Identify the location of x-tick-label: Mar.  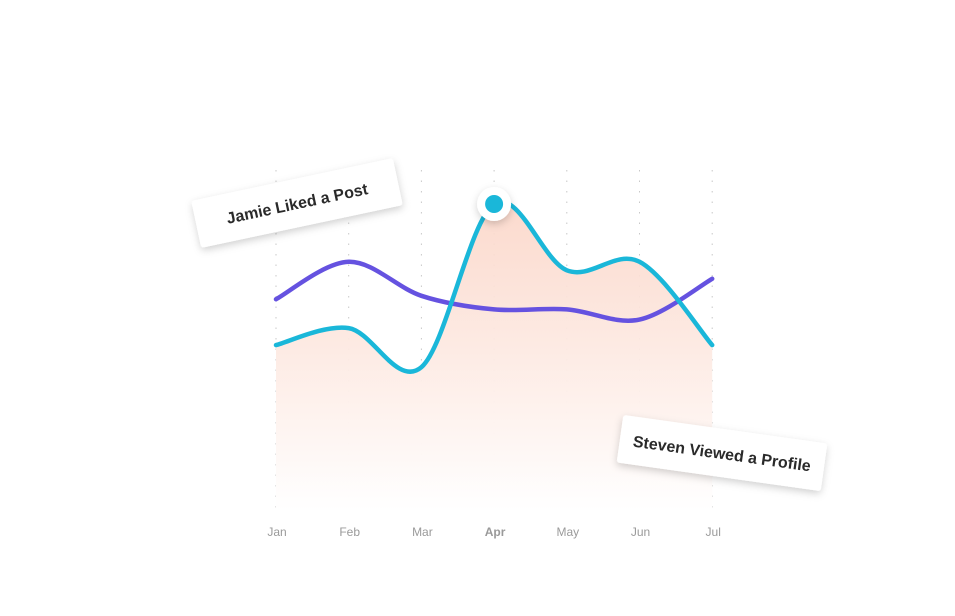
(422, 532).